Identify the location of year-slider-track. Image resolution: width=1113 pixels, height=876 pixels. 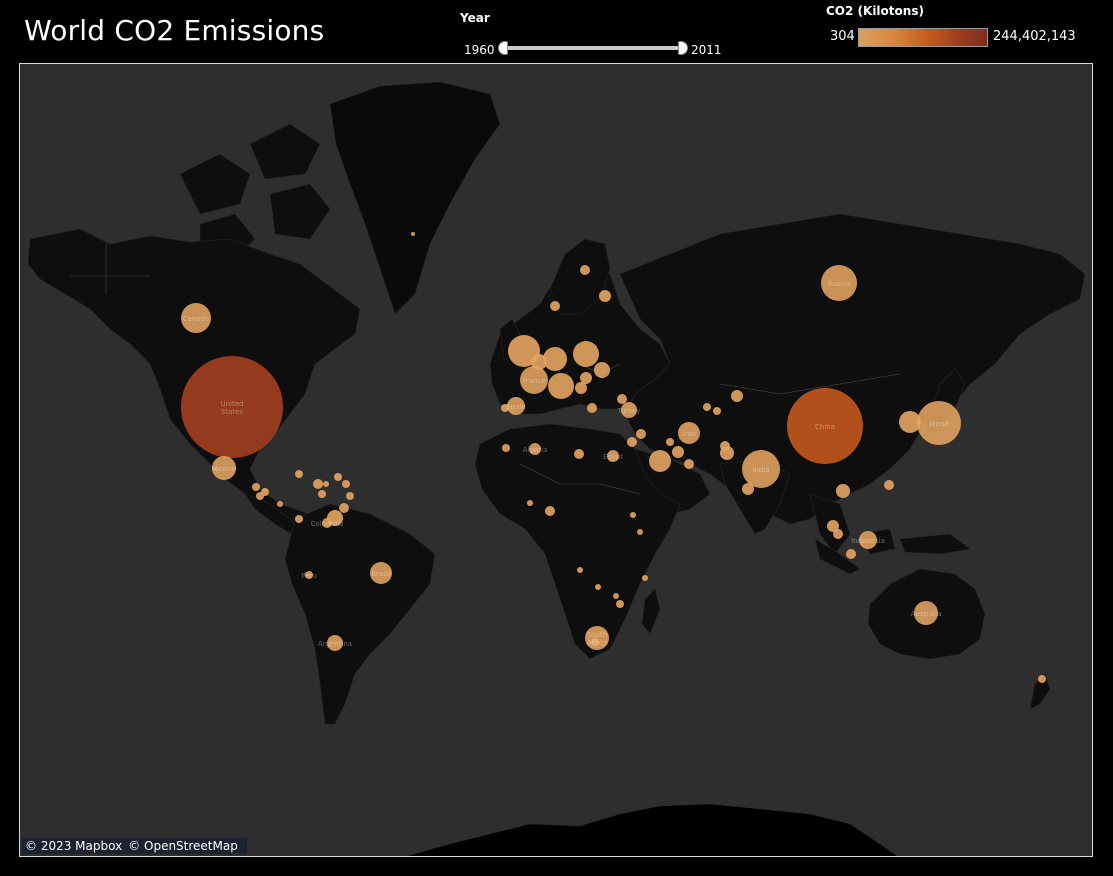
(594, 48).